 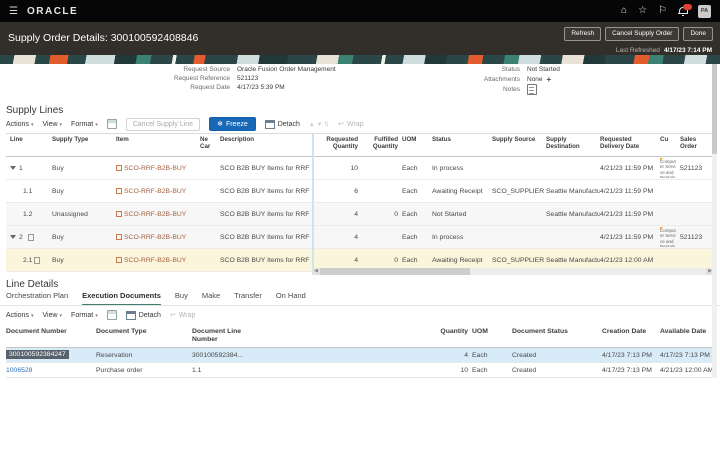 I want to click on col-requested-delivery-date: Requested Delivery Date, so click(x=620, y=143).